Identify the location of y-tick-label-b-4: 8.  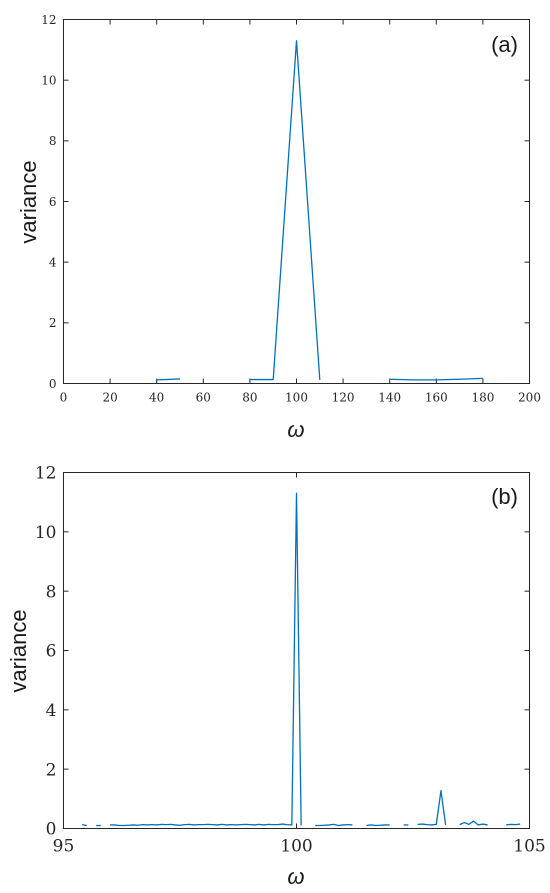
(51, 592).